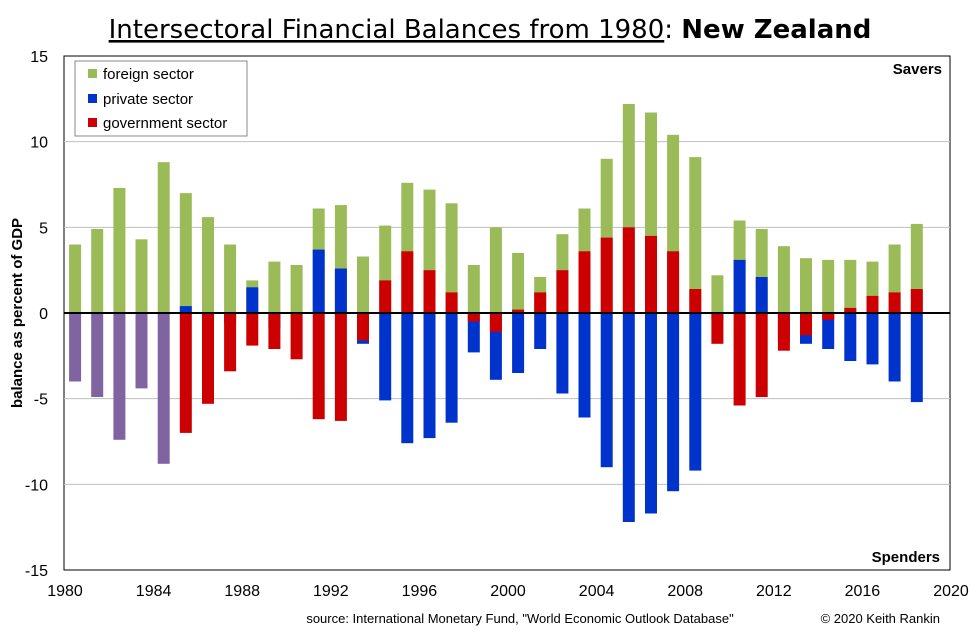 The image size is (976, 637). Describe the element at coordinates (863, 591) in the screenshot. I see `x-tick-label: 2016` at that location.